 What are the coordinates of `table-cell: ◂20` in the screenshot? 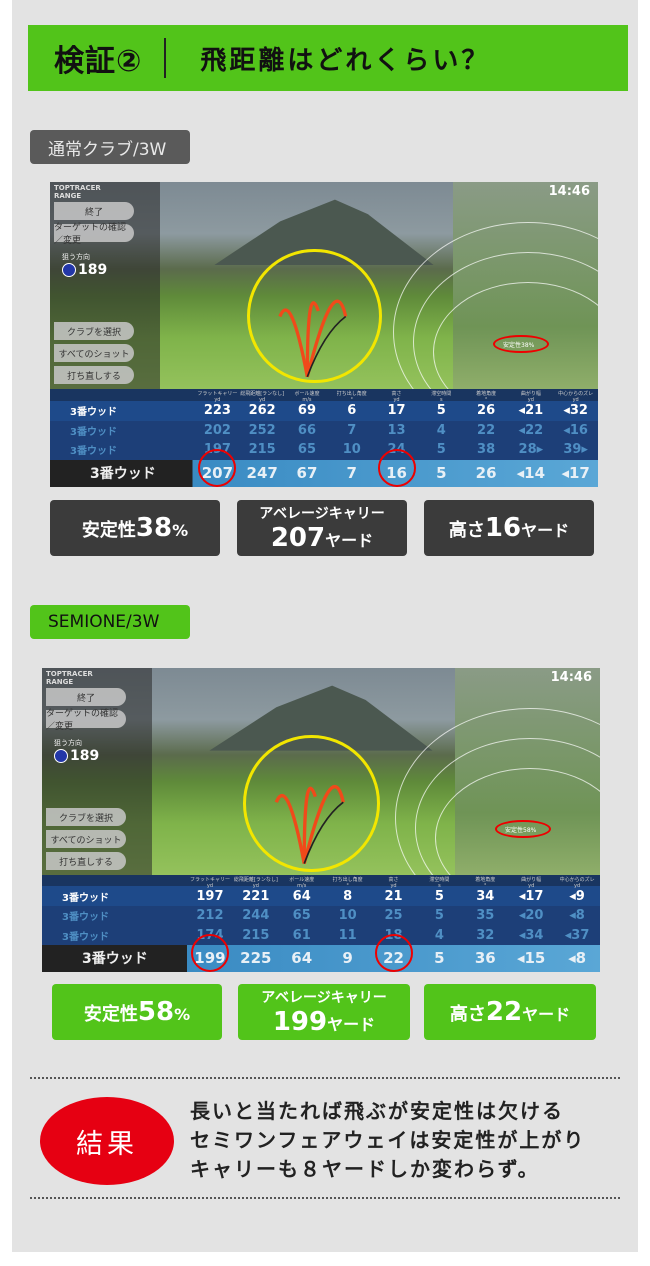 It's located at (531, 916).